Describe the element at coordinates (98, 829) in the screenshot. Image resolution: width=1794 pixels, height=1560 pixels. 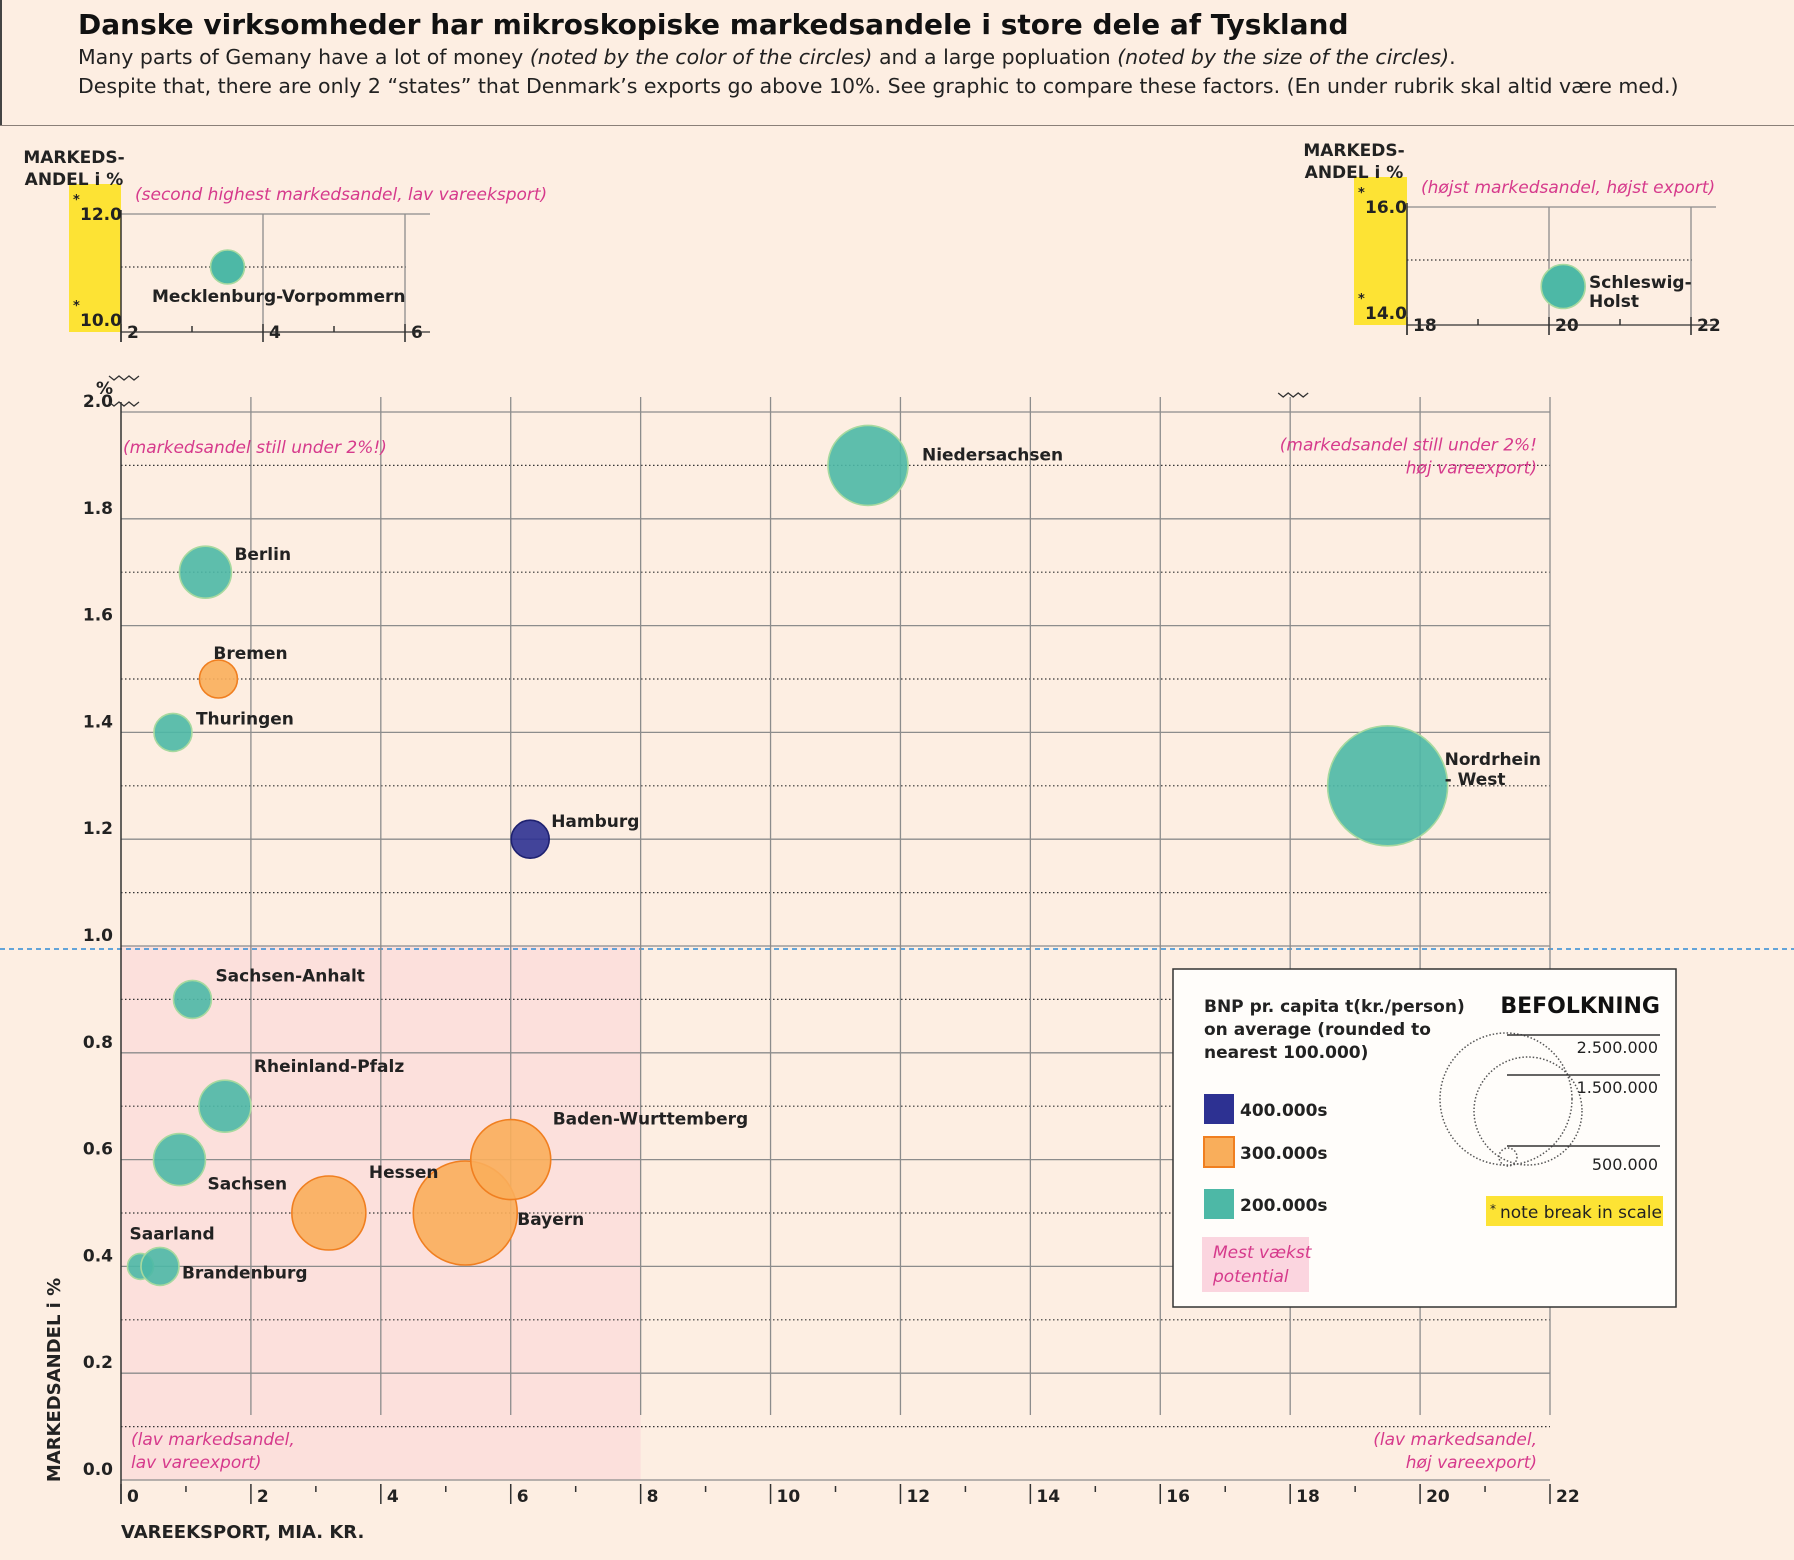
I see `y-tick-label: 1.2` at that location.